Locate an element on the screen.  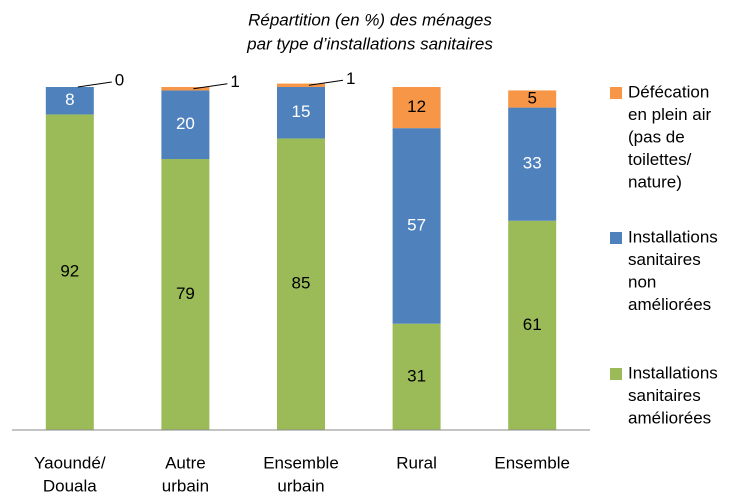
data-label: 85 is located at coordinates (301, 283).